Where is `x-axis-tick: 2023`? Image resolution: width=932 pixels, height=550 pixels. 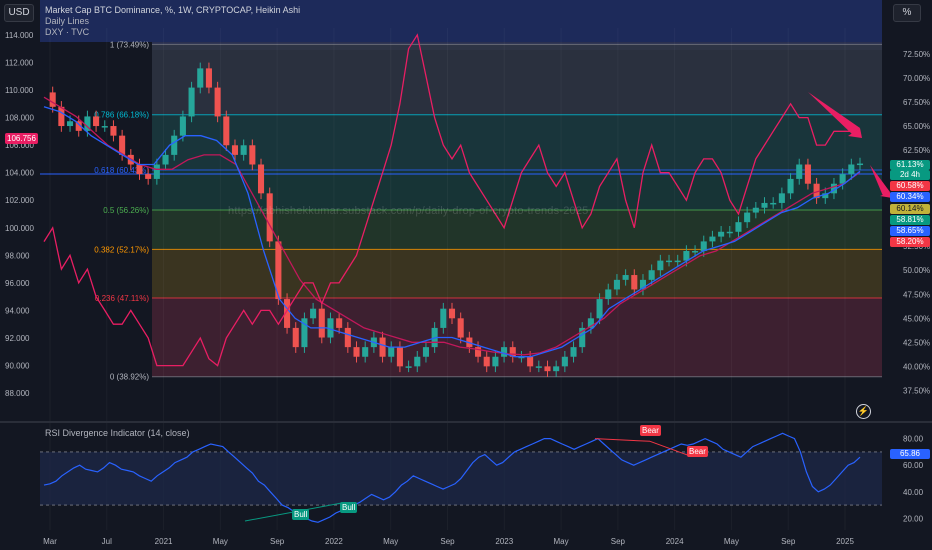 x-axis-tick: 2023 is located at coordinates (504, 541).